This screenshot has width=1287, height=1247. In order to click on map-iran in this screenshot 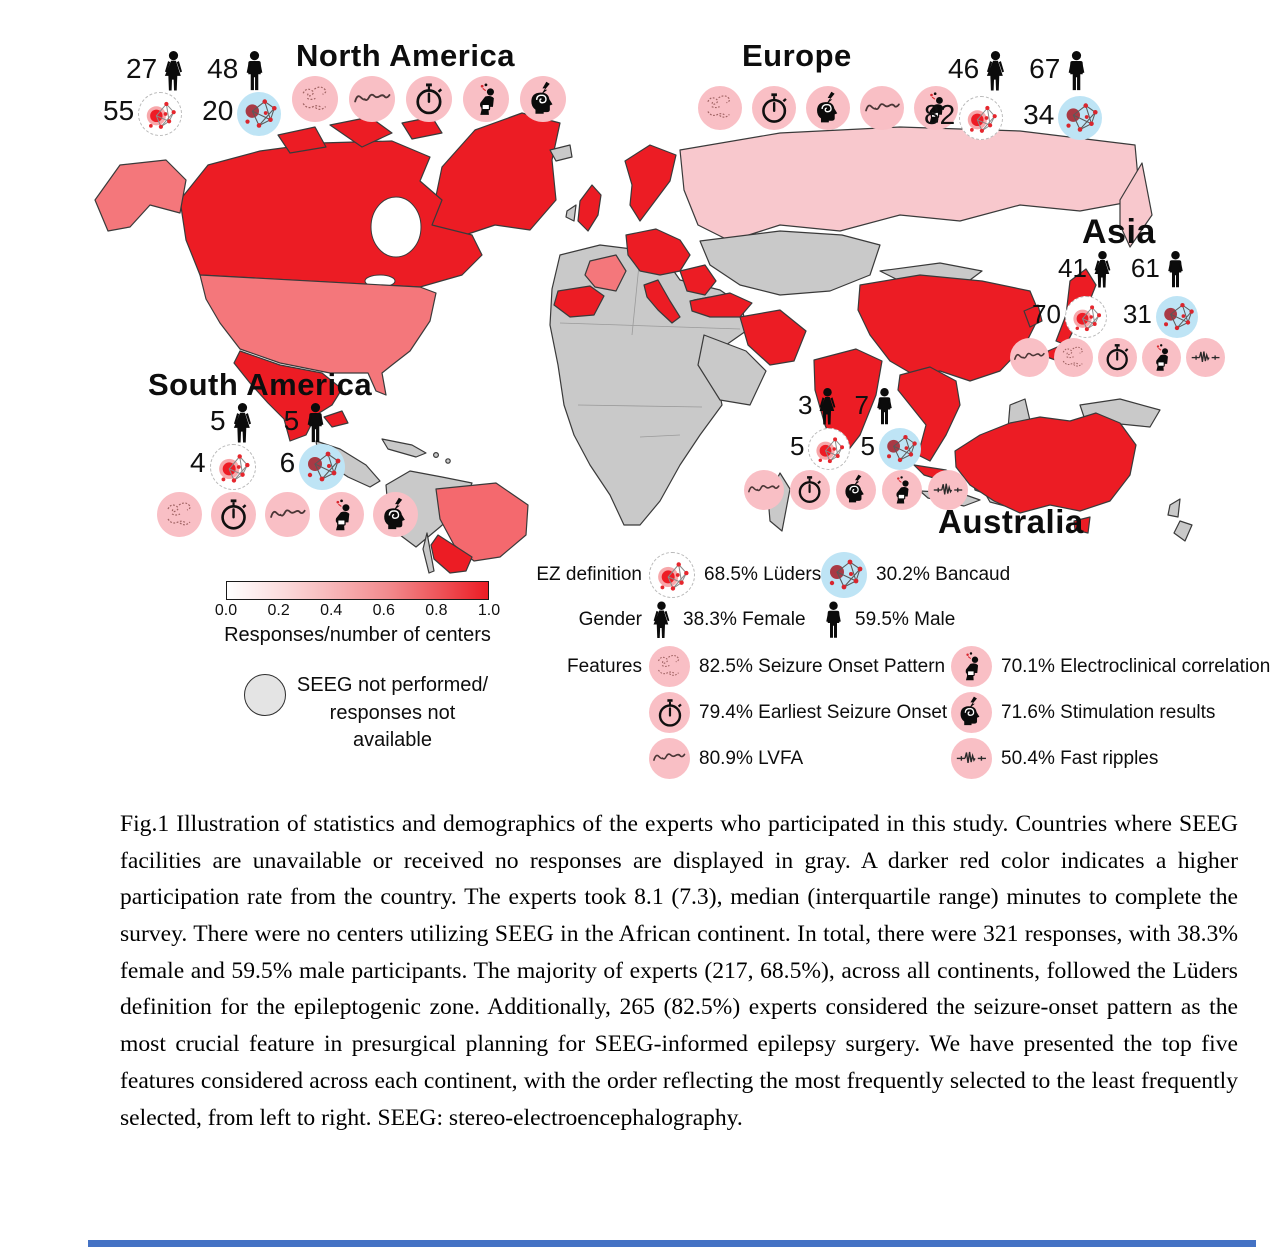, I will do `click(773, 337)`.